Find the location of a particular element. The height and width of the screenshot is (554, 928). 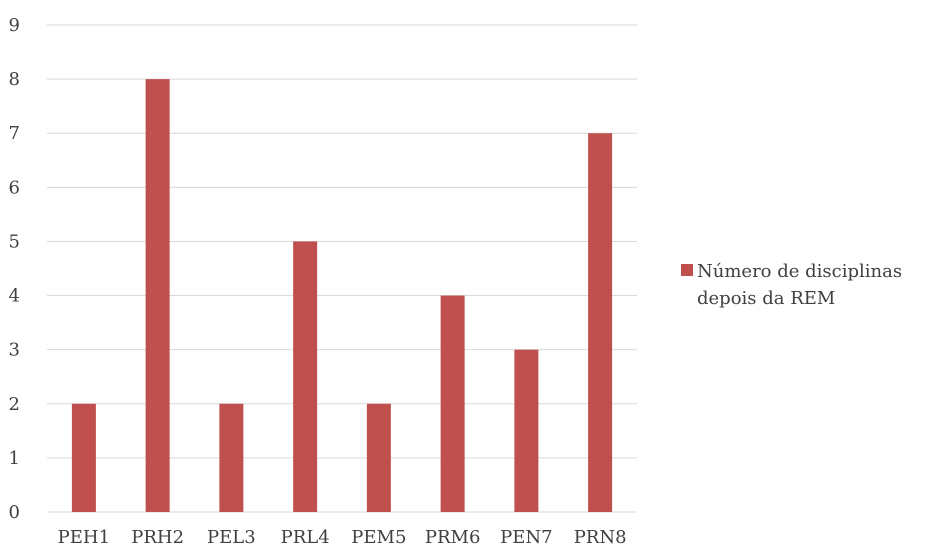

y-tick-label: 1 is located at coordinates (14, 458).